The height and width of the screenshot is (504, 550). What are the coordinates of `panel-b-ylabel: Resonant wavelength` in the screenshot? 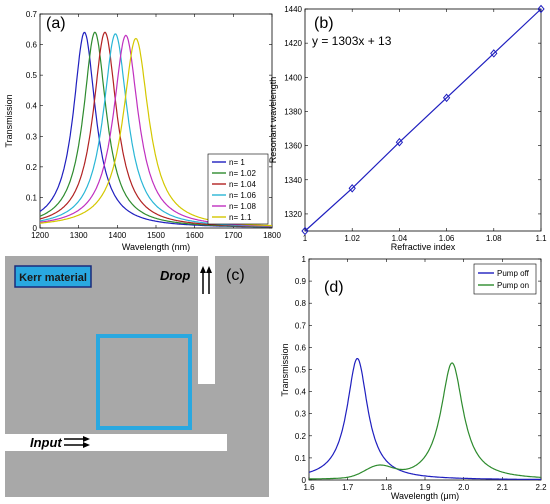 It's located at (273, 120).